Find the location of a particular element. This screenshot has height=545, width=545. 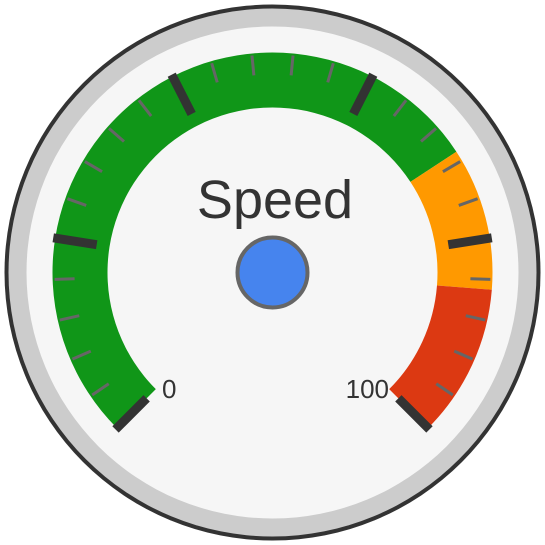

gauge-hub is located at coordinates (272, 272).